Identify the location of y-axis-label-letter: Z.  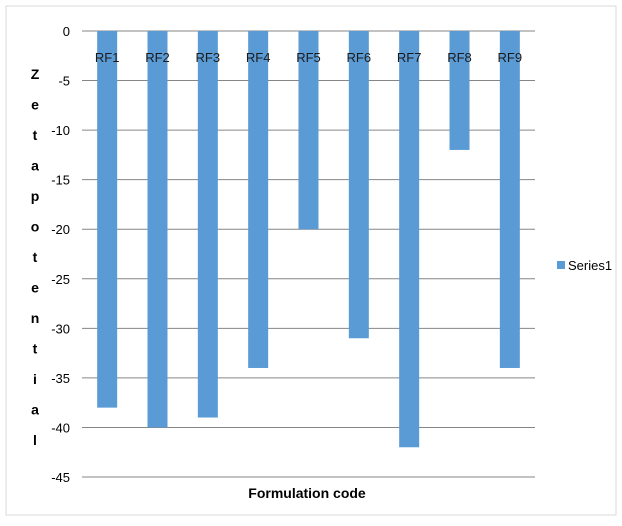
(35, 74).